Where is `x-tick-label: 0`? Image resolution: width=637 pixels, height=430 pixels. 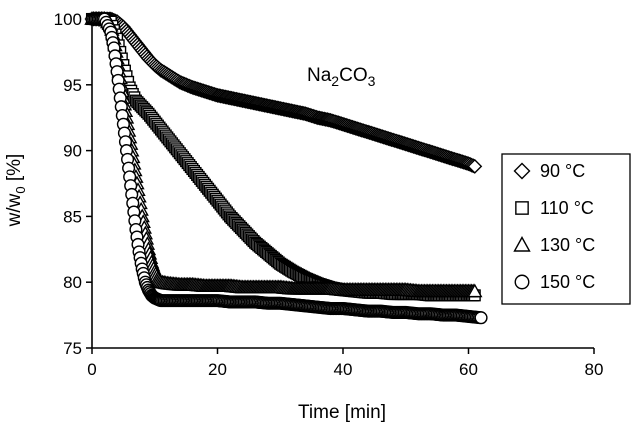 x-tick-label: 0 is located at coordinates (91, 369).